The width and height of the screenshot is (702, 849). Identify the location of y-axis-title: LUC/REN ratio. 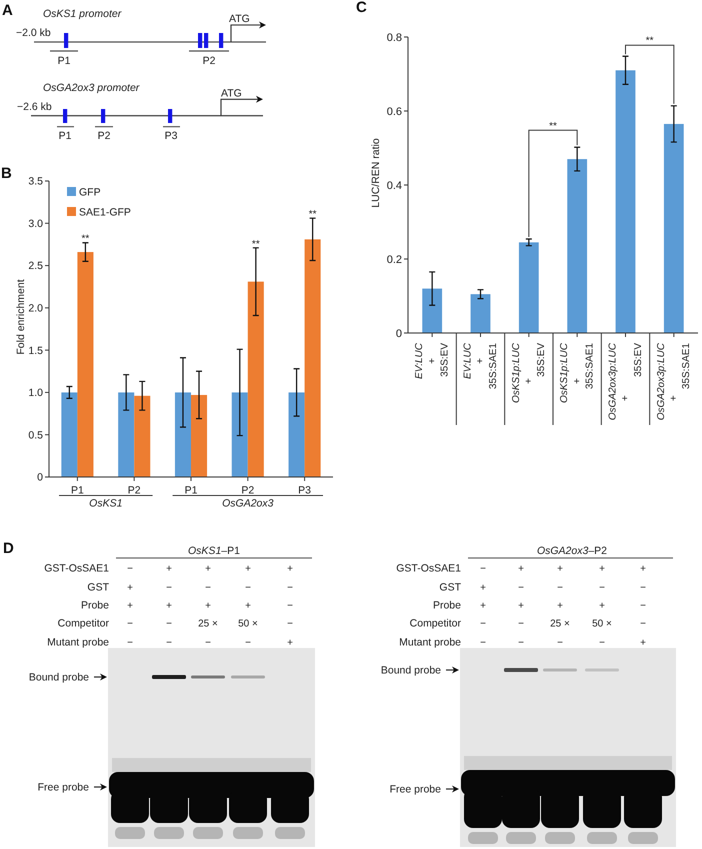
(376, 173).